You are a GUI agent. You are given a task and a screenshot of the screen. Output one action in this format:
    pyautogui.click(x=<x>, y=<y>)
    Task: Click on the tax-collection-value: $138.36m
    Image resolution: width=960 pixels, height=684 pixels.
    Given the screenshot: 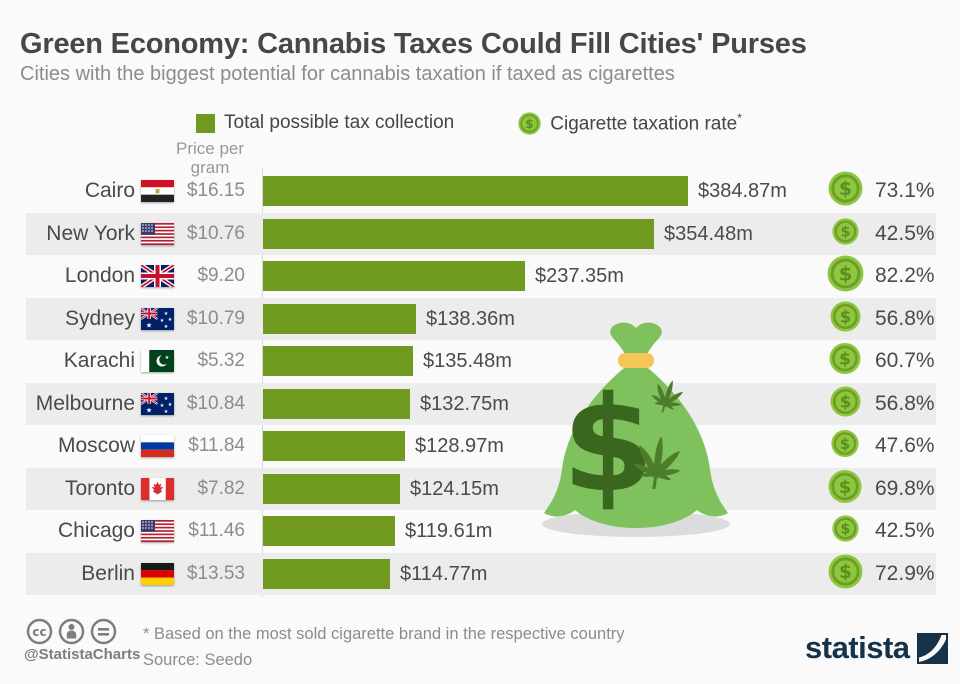 What is the action you would take?
    pyautogui.click(x=470, y=318)
    